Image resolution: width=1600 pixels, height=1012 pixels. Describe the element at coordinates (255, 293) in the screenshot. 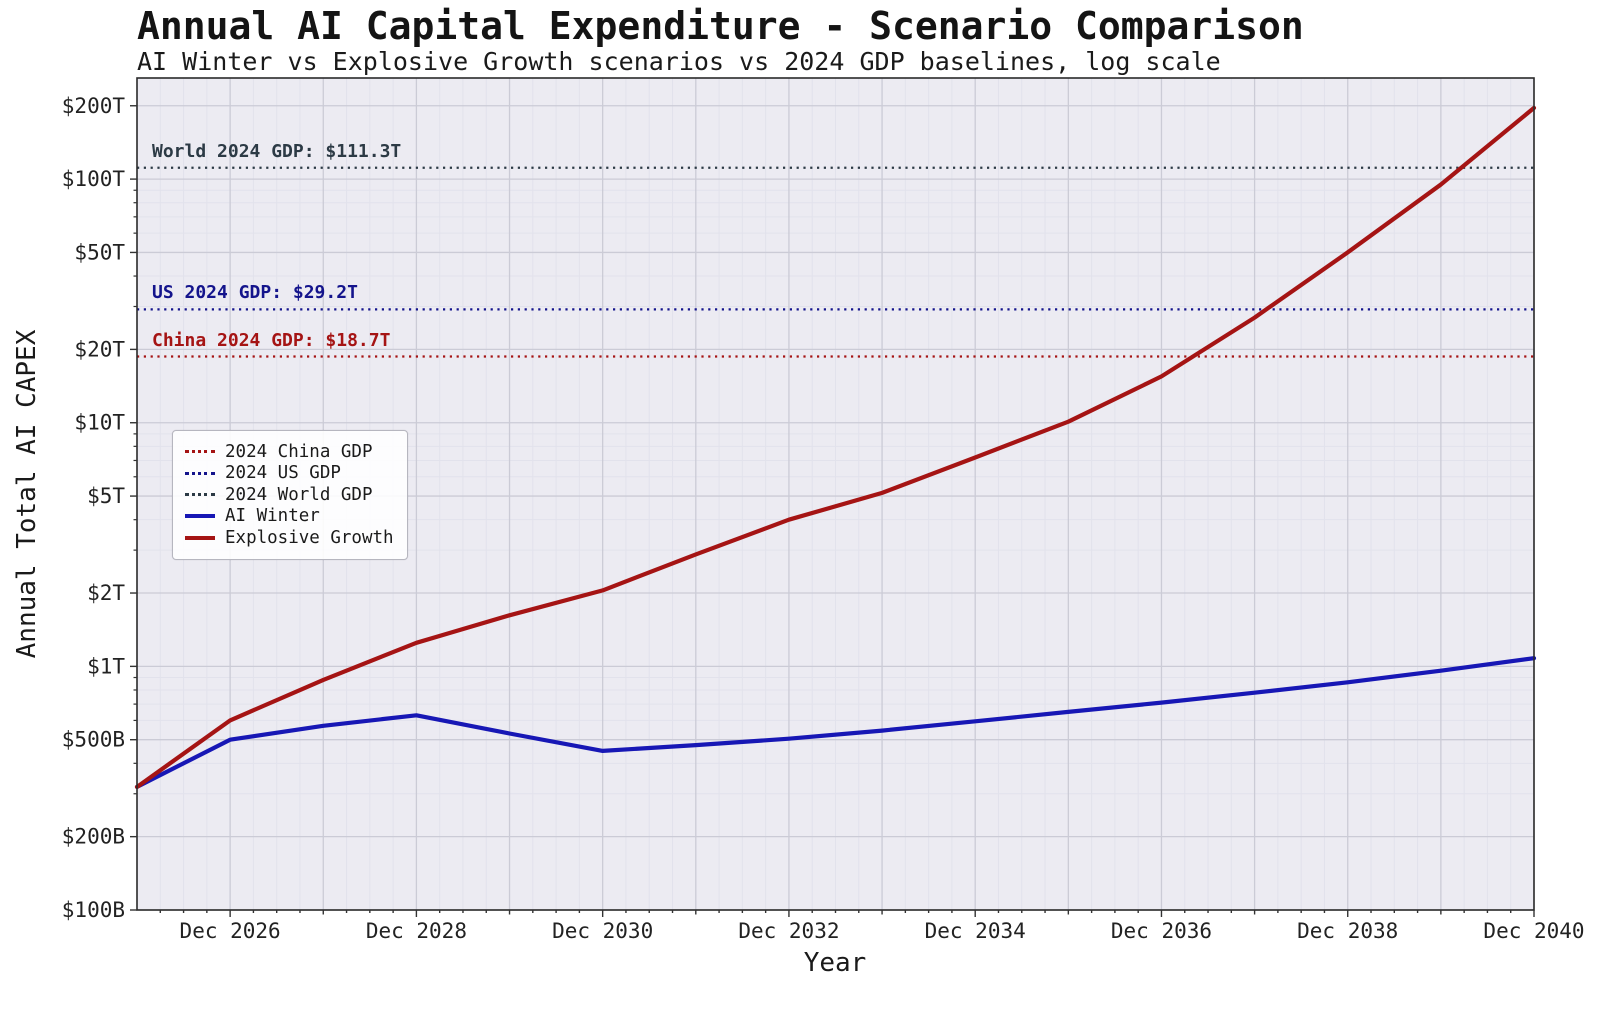

I see `us-gdp-baseline-label: US 2024 GDP: $29.2T` at that location.